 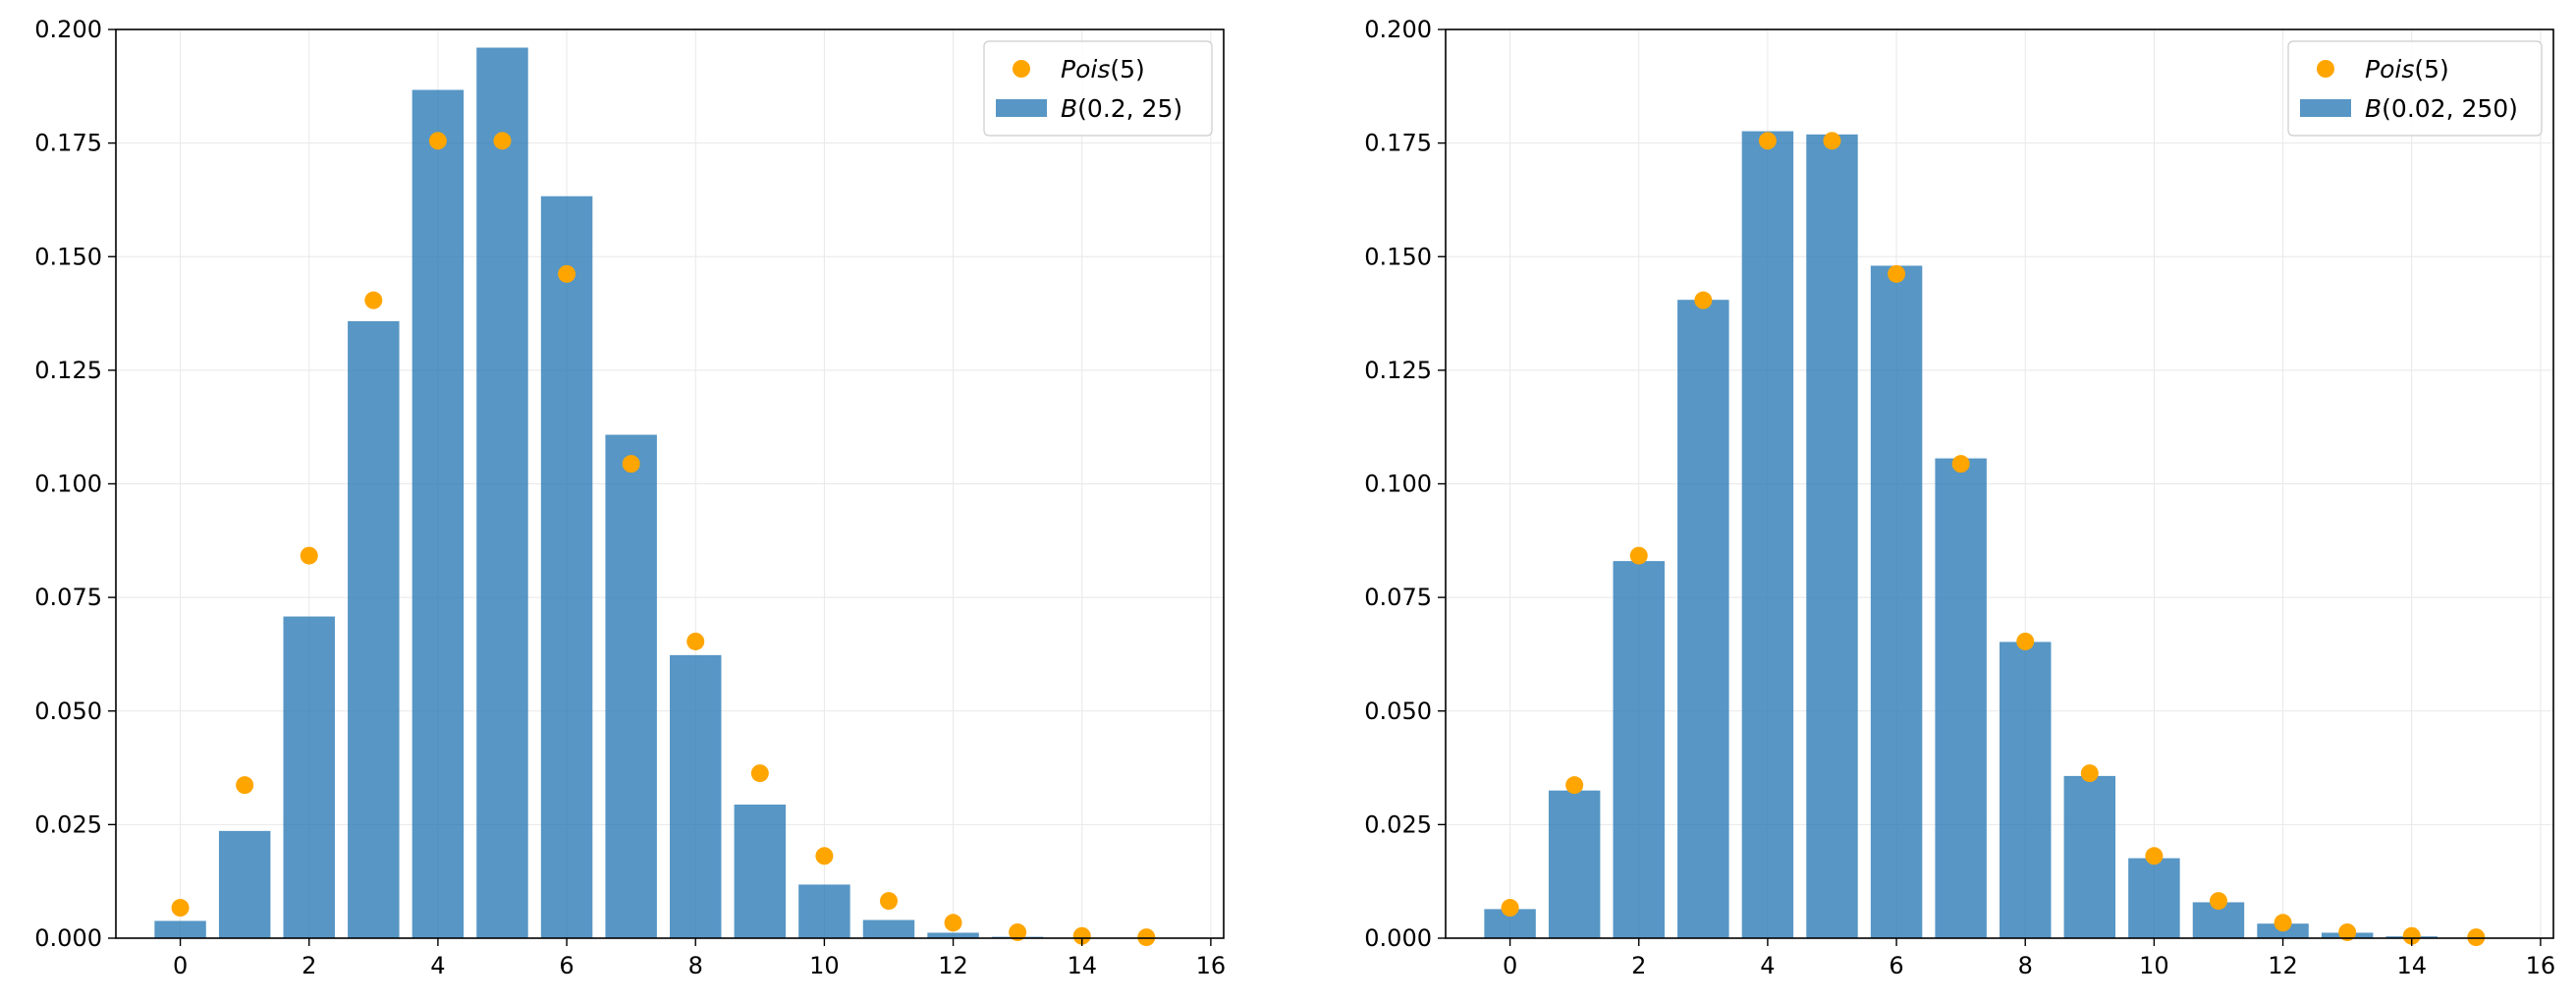 I want to click on y-tick-label: 0.000, so click(x=1398, y=938).